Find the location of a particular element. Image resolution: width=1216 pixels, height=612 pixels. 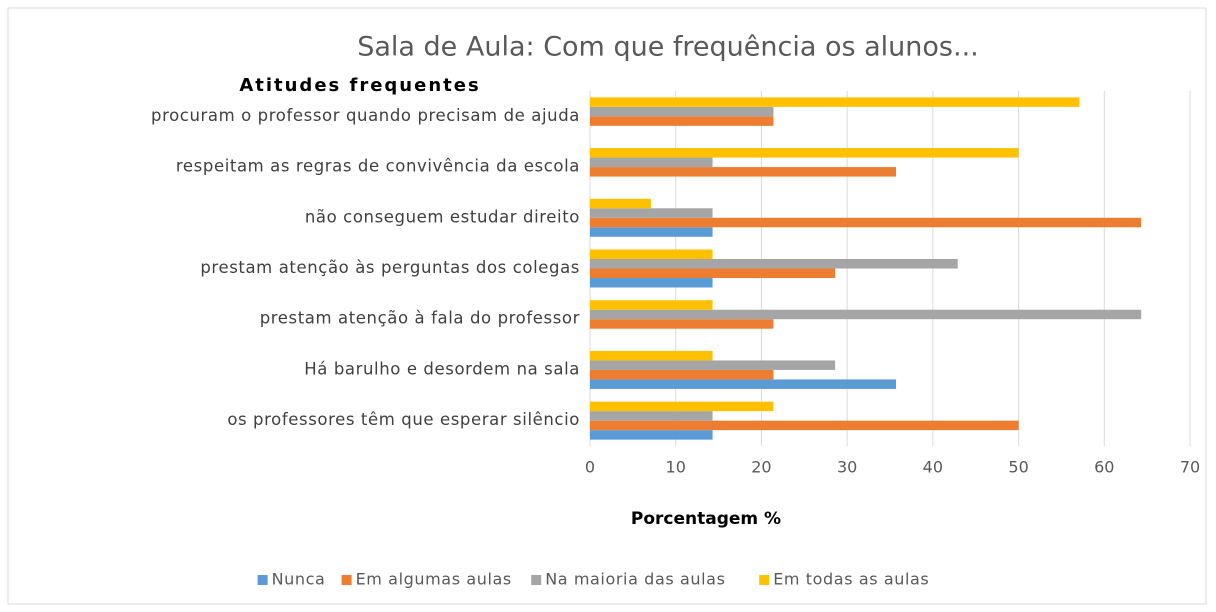

x-tick-label: 60 is located at coordinates (1104, 467).